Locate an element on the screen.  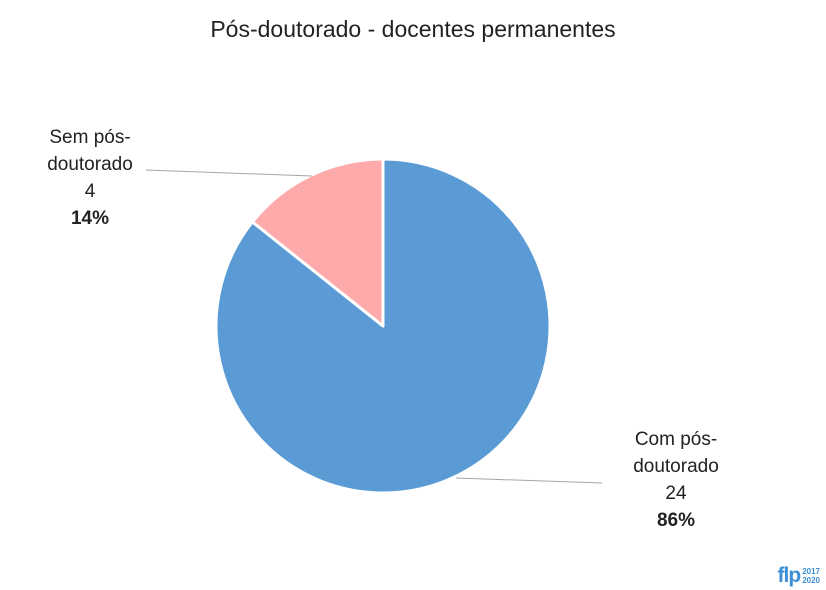
label-percent: 86% is located at coordinates (676, 520).